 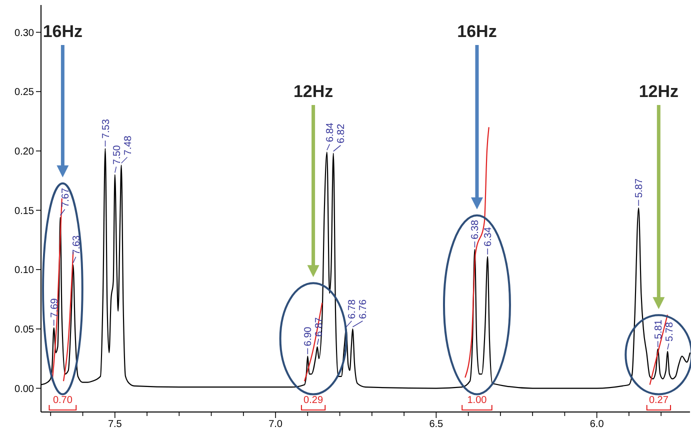 I want to click on annotation: 6.38, so click(x=476, y=230).